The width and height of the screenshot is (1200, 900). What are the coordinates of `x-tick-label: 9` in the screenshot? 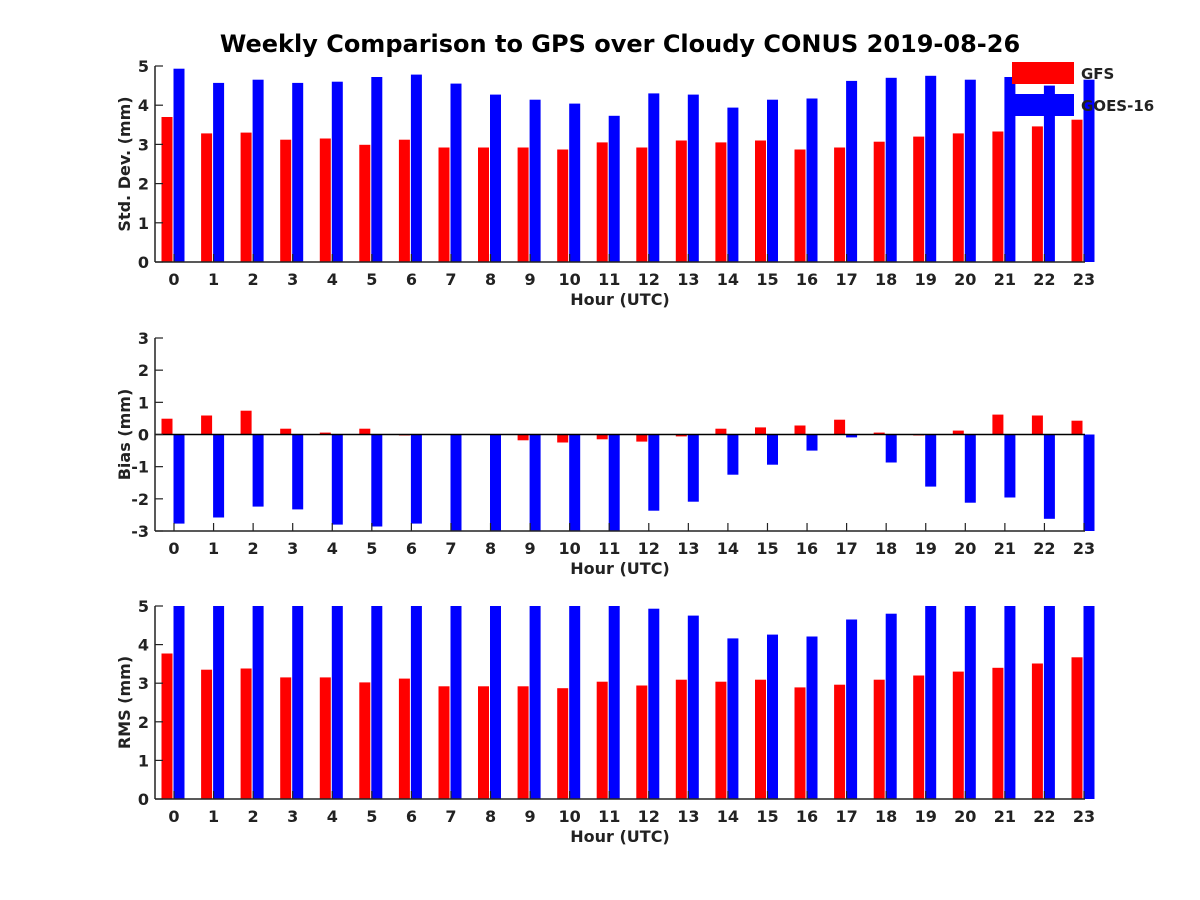 It's located at (530, 548).